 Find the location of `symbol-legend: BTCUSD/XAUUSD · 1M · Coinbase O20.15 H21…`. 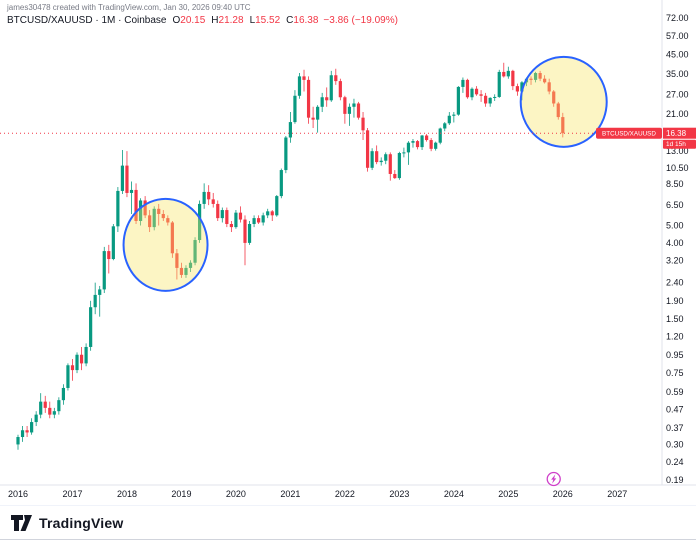

symbol-legend: BTCUSD/XAUUSD · 1M · Coinbase O20.15 H21… is located at coordinates (202, 20).